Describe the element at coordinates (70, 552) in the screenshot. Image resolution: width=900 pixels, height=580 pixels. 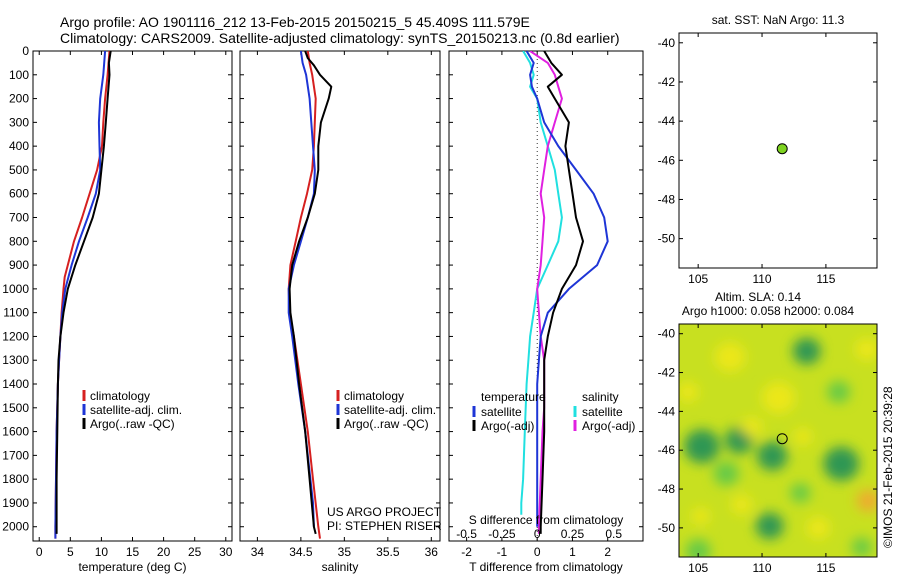
I see `x-tick-label: 5` at that location.